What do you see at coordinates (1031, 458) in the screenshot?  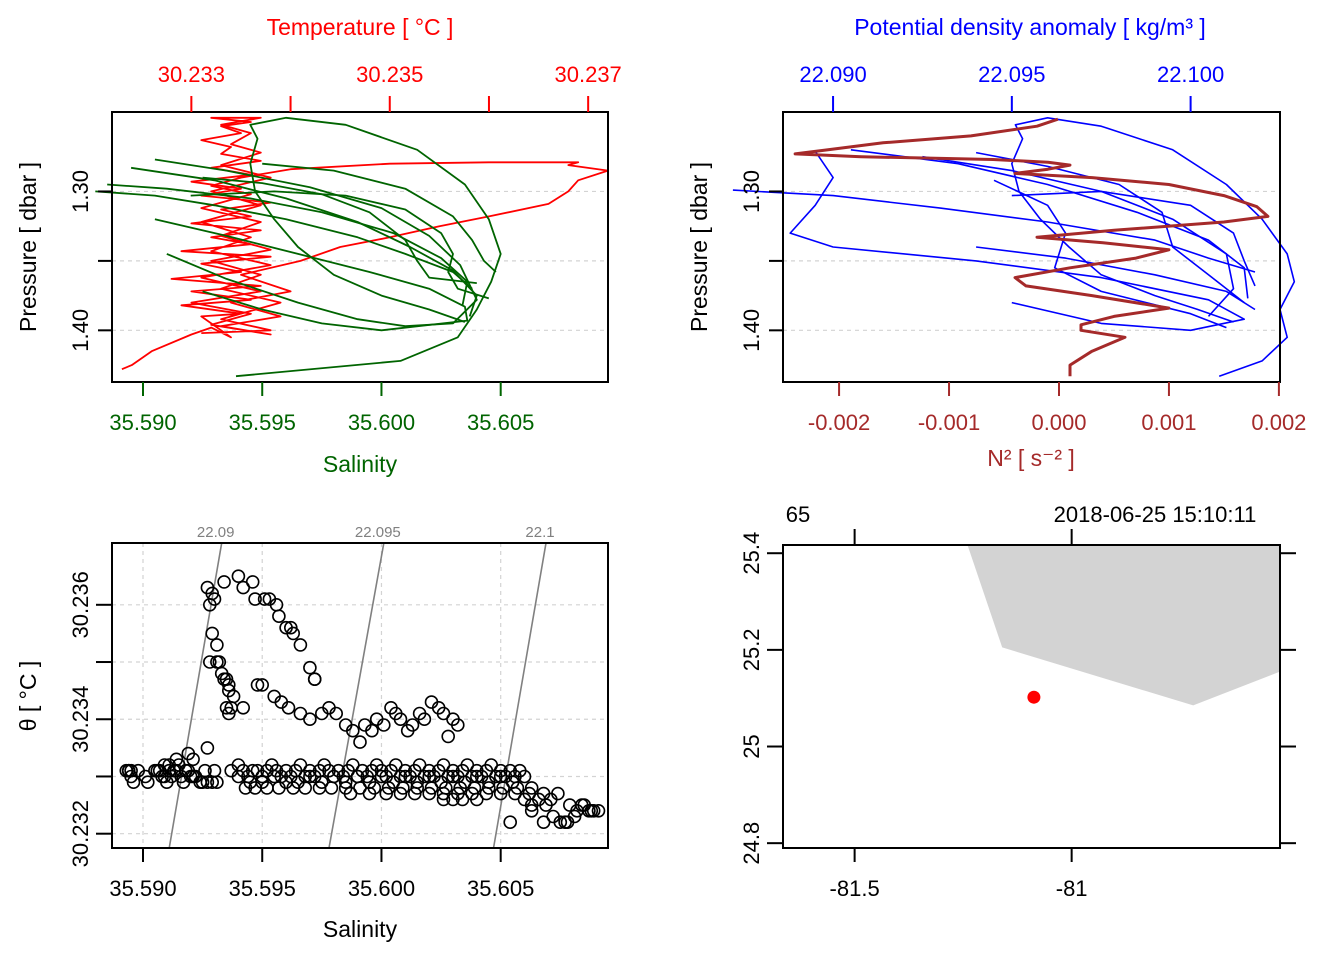 I see `bottom-axis-title: N² [ s⁻² ]` at bounding box center [1031, 458].